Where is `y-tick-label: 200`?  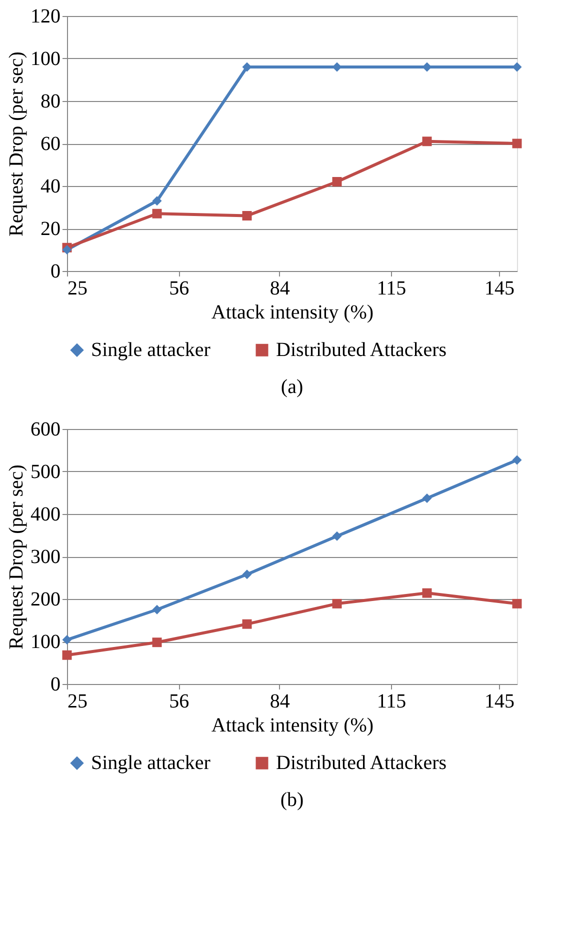
y-tick-label: 200 is located at coordinates (45, 599).